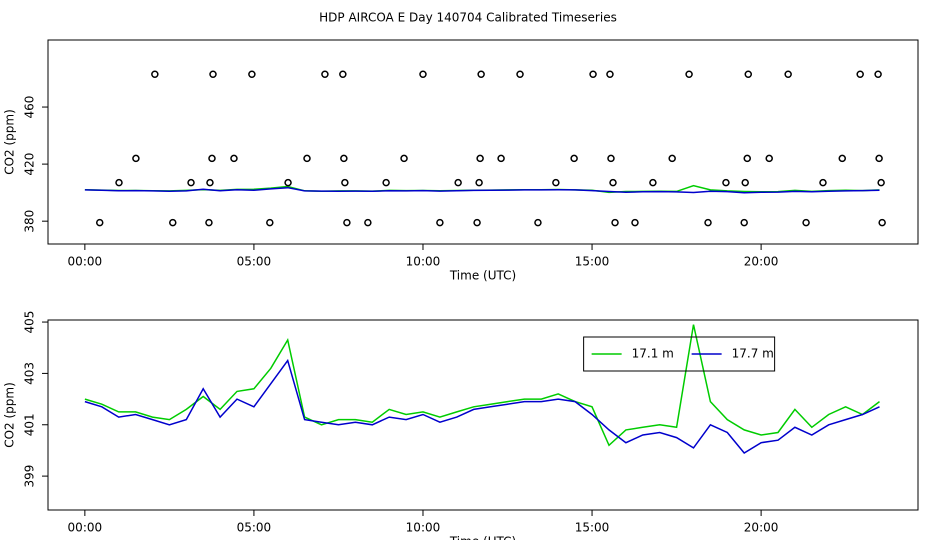  Describe the element at coordinates (30, 107) in the screenshot. I see `y-tick-label: 460` at that location.